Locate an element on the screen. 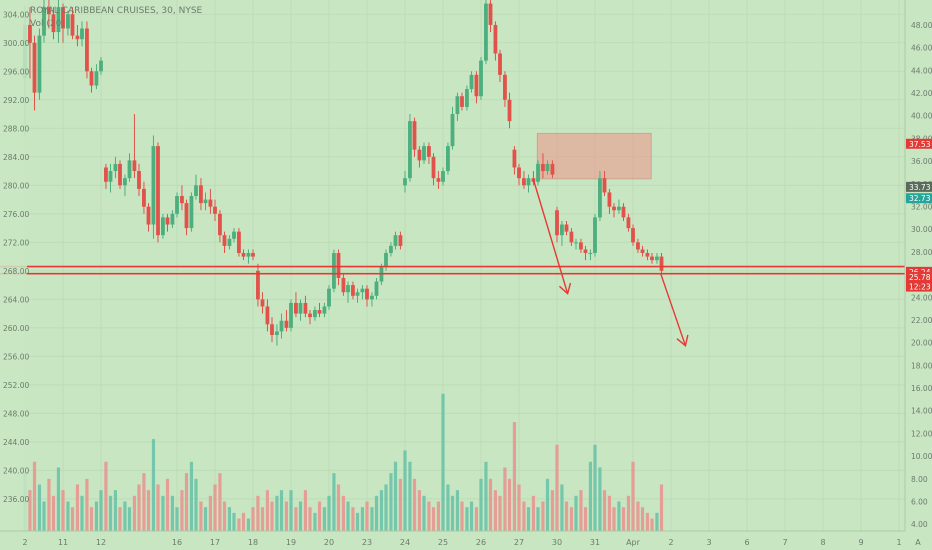 The image size is (932, 550). secondary-axis-tick-label: 18.00 is located at coordinates (921, 365).